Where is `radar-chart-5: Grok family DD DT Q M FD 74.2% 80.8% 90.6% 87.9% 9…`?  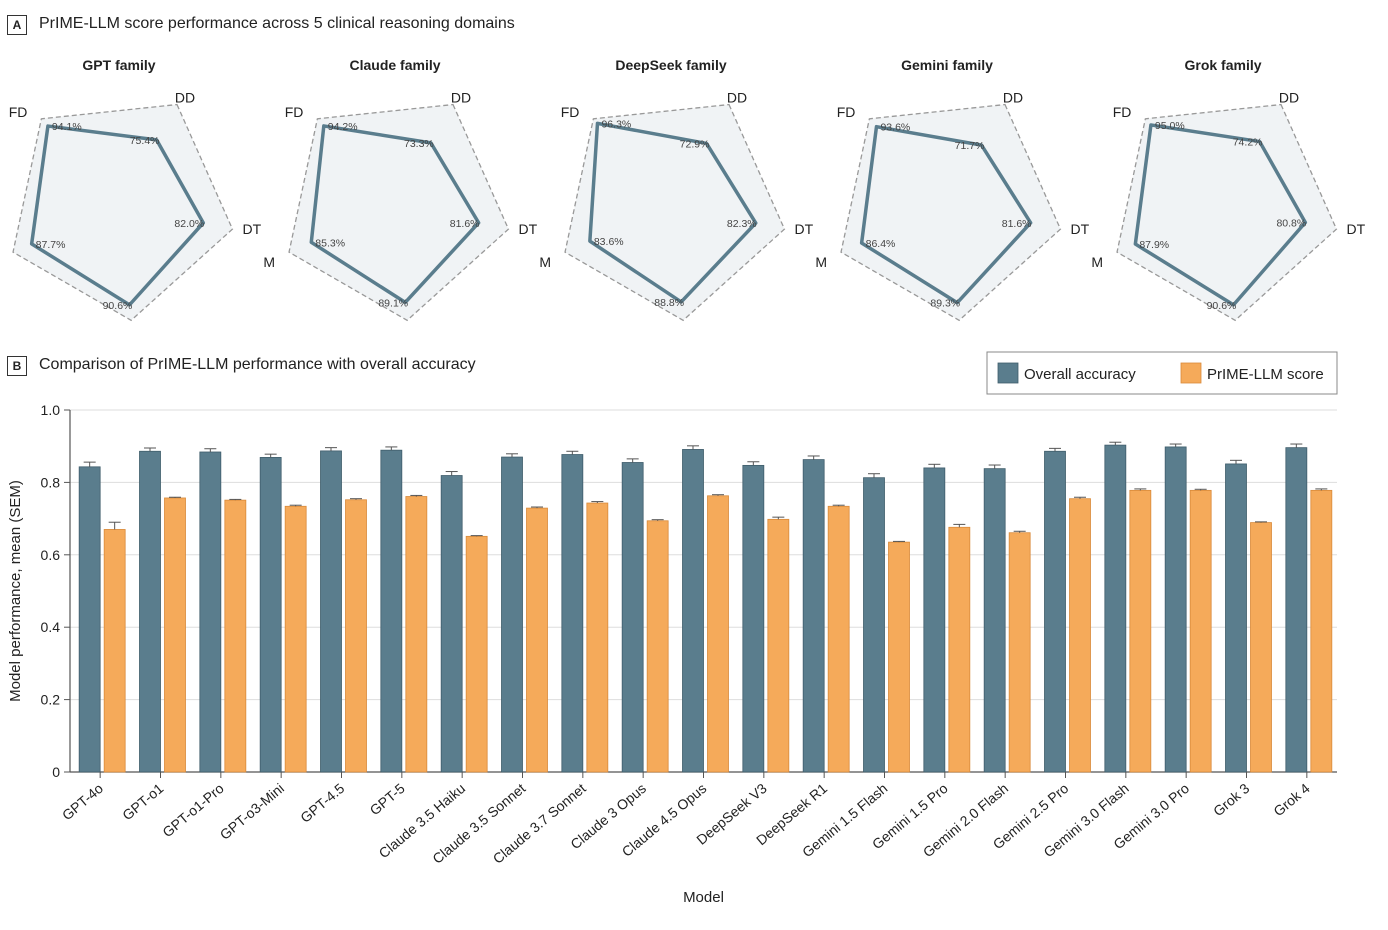
radar-chart-5: Grok family DD DT Q M FD 74.2% 80.8% 90.6% 87.9% 9… is located at coordinates (1228, 193).